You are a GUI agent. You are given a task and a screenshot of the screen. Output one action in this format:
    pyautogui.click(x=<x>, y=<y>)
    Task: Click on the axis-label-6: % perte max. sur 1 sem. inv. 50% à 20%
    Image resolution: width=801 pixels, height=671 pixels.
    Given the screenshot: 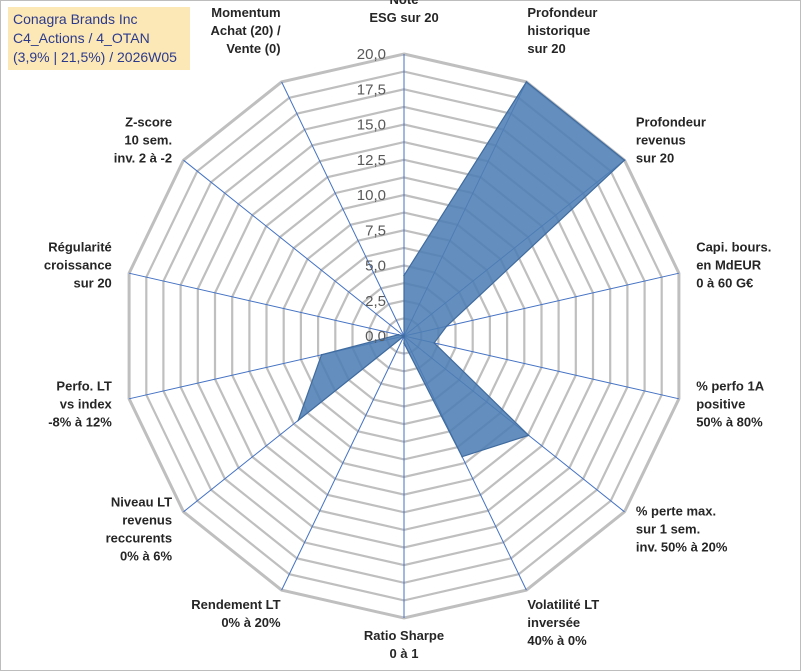 What is the action you would take?
    pyautogui.click(x=682, y=529)
    